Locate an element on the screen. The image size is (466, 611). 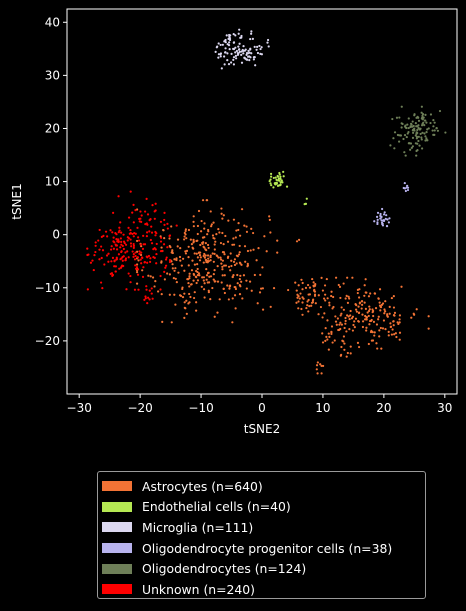
x-axis: −30 −20 −10 0 10 20 30 is located at coordinates (259, 404).